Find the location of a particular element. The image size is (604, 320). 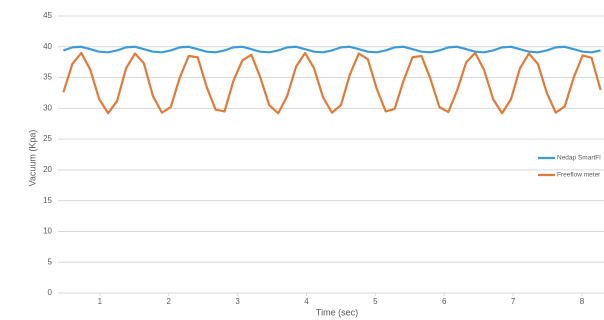

x-tick-label: 8 is located at coordinates (582, 301).